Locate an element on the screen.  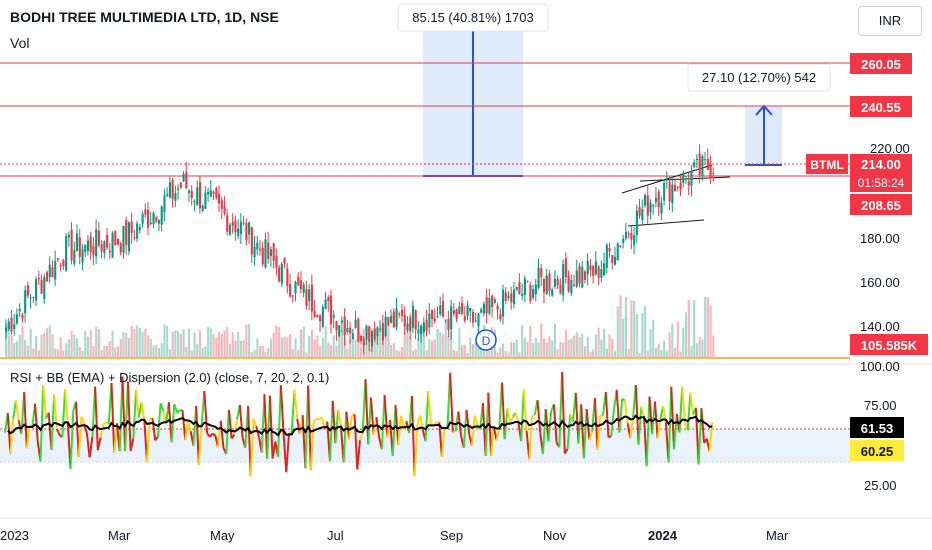
volume-label: 105.585K is located at coordinates (889, 345).